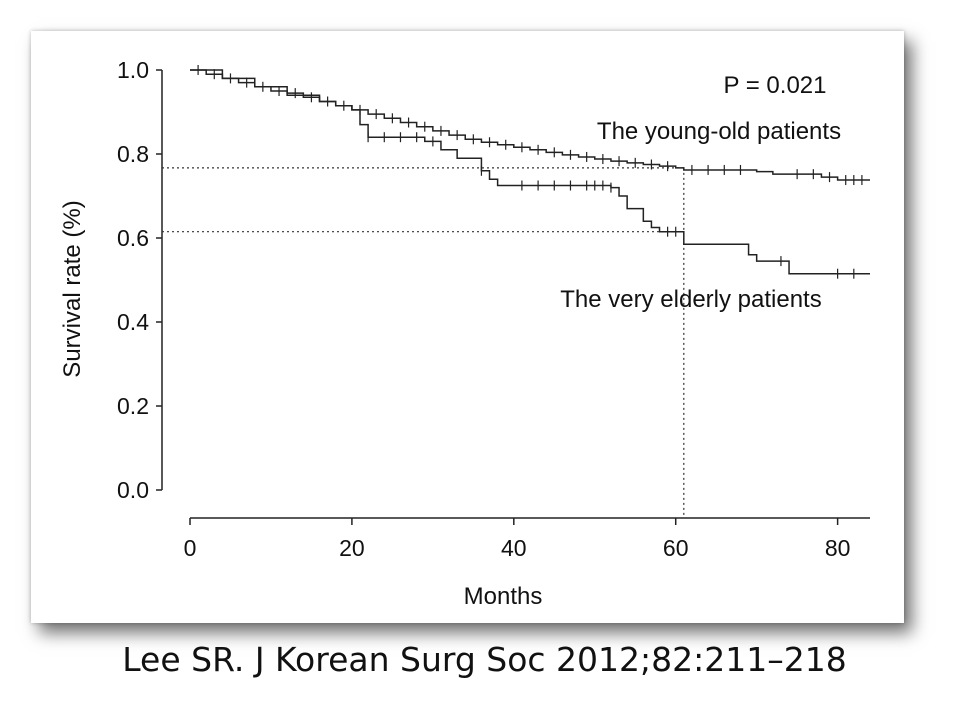 This screenshot has width=969, height=711. Describe the element at coordinates (133, 490) in the screenshot. I see `y-tick-label: 0.0` at that location.